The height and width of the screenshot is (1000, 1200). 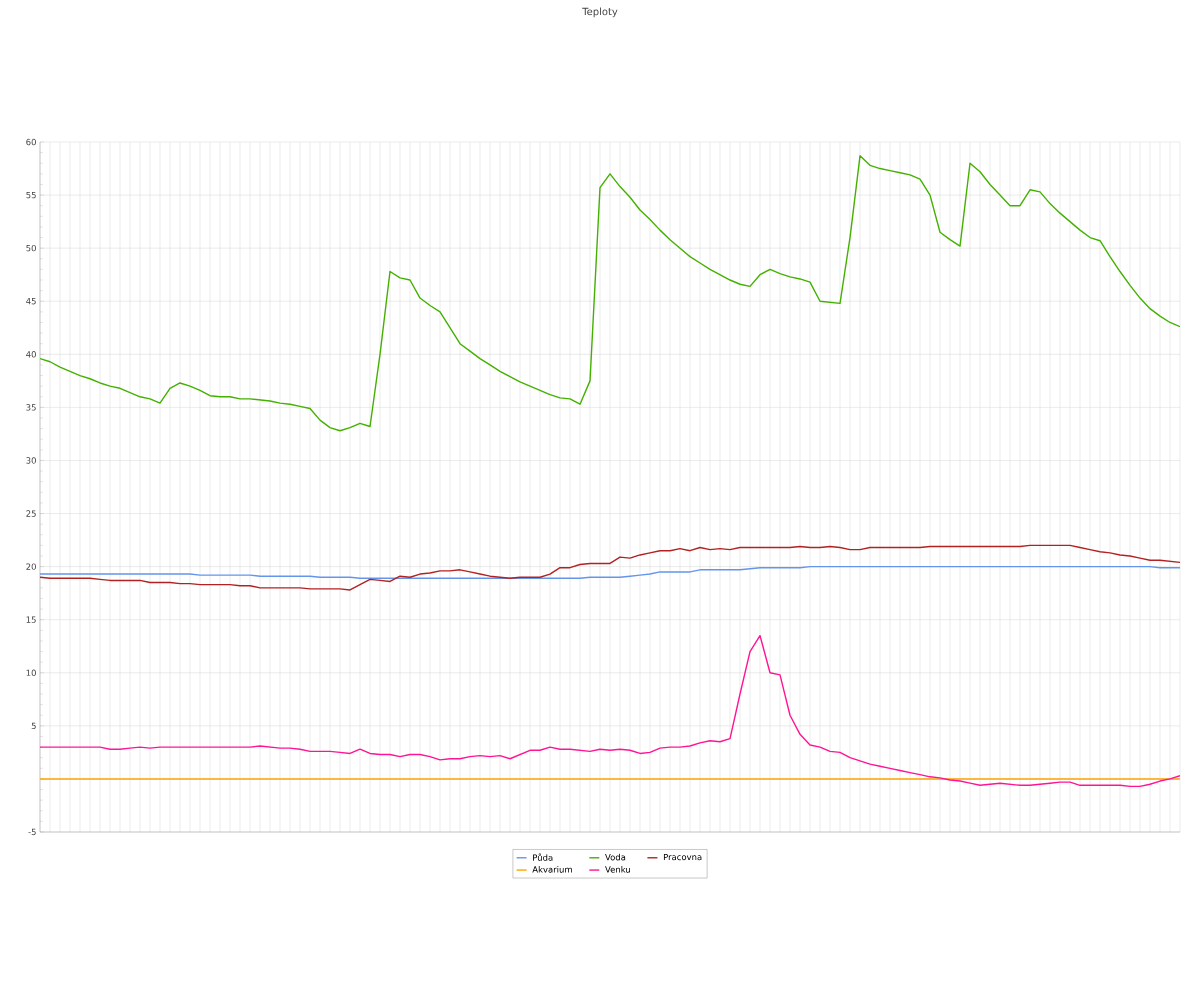 What do you see at coordinates (682, 857) in the screenshot?
I see `legend-label: Pracovna` at bounding box center [682, 857].